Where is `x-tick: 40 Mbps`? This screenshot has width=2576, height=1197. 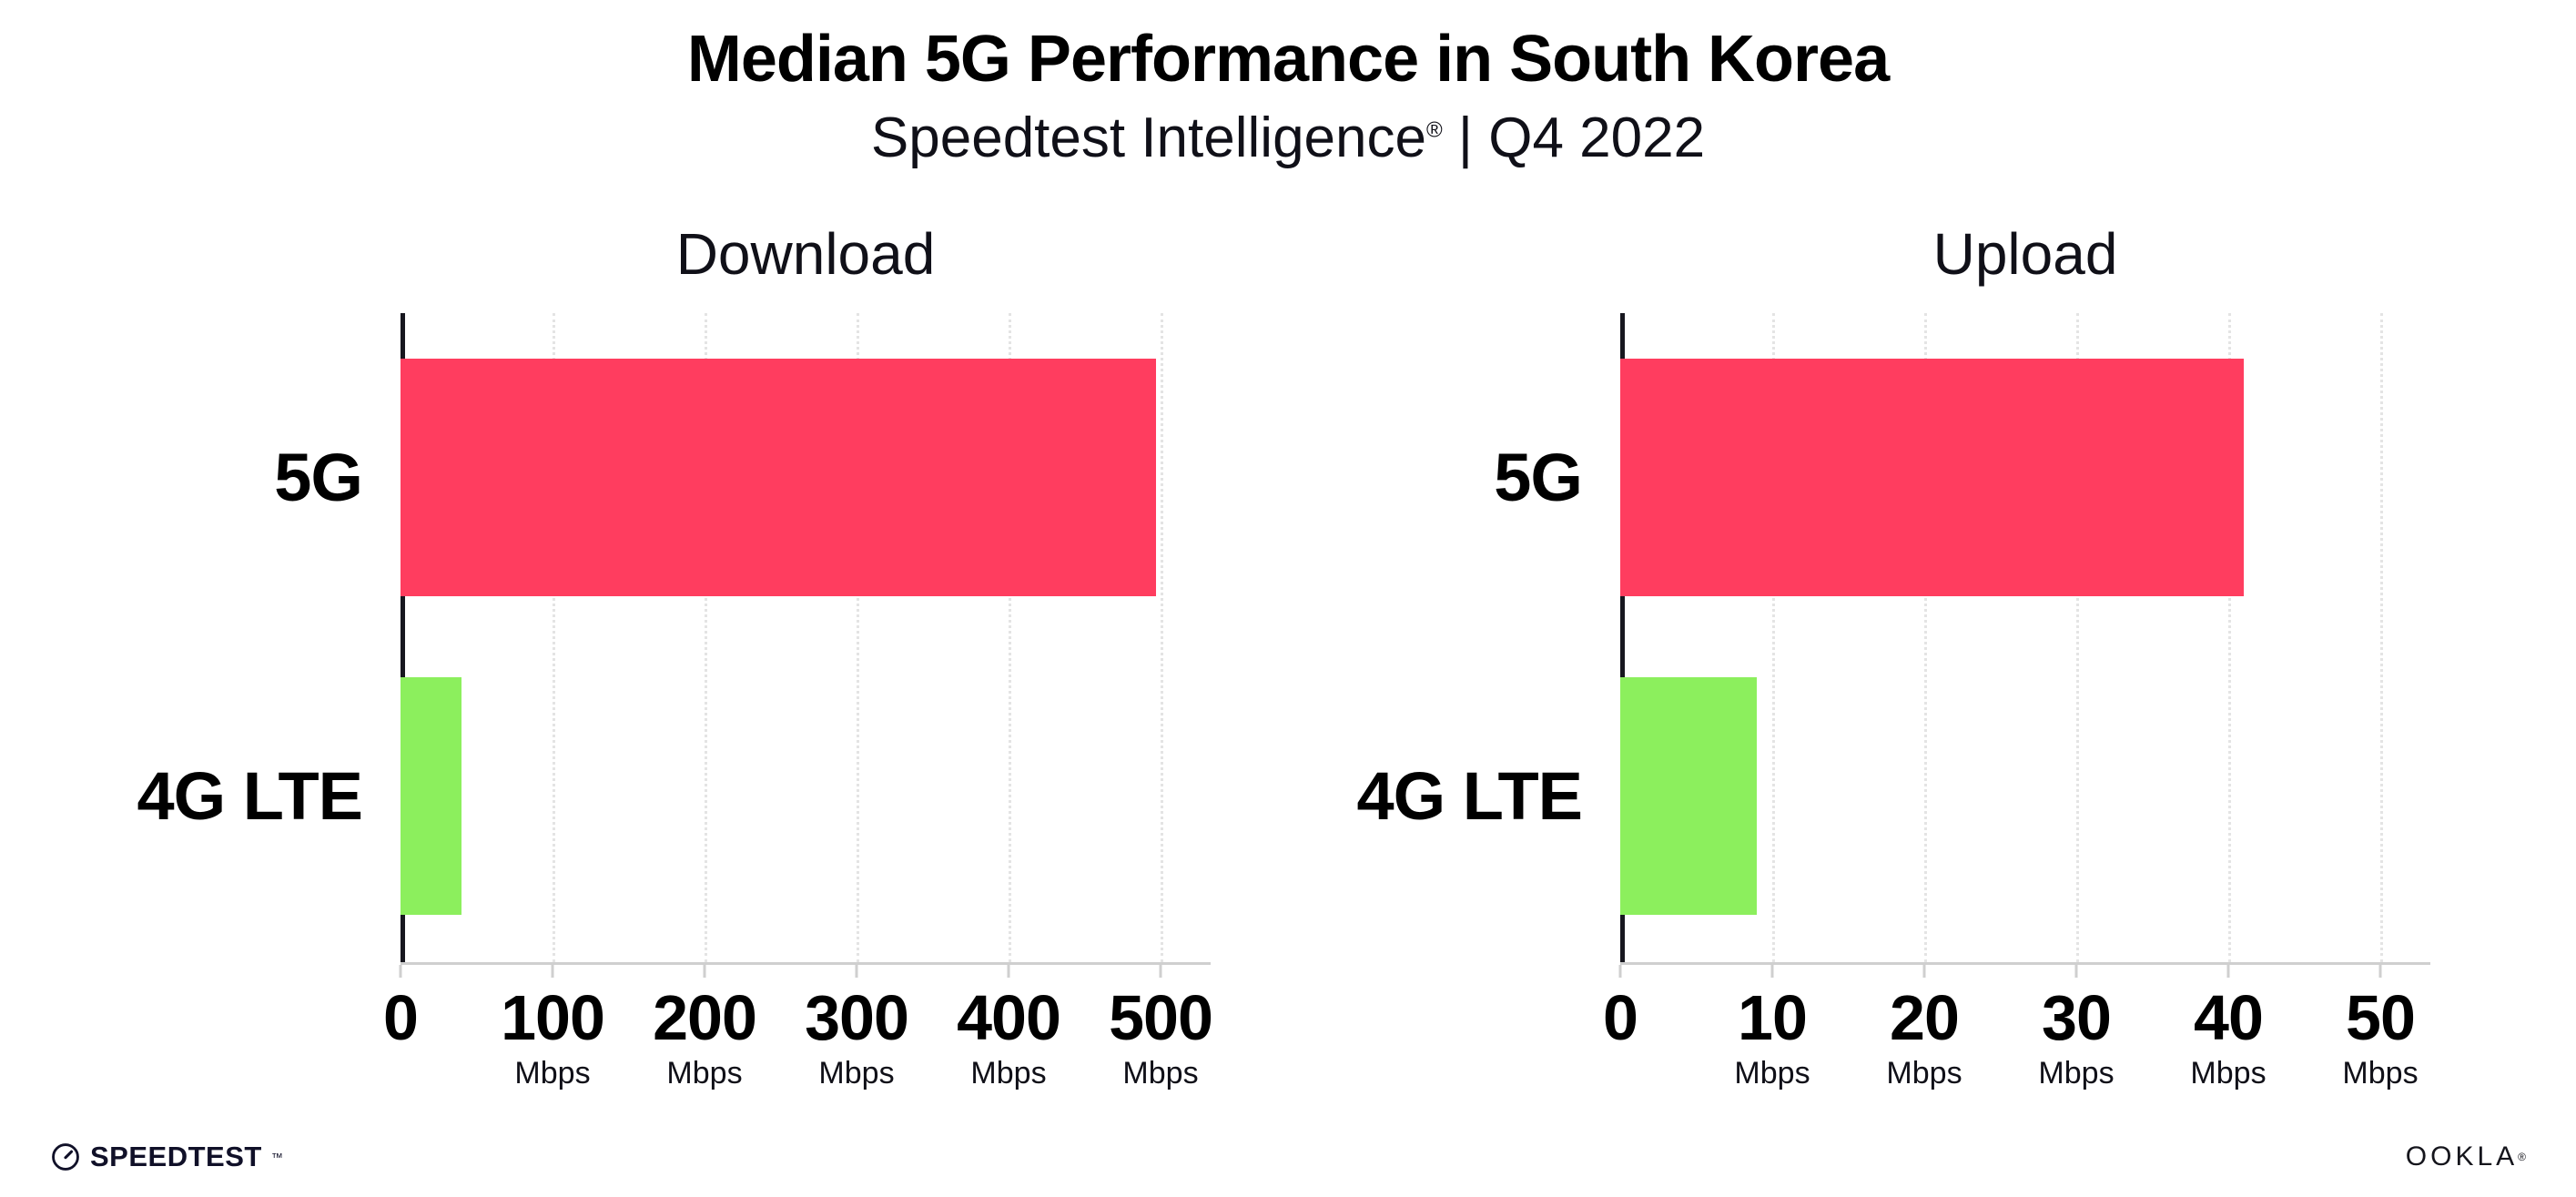
x-tick: 40 Mbps is located at coordinates (2228, 1036).